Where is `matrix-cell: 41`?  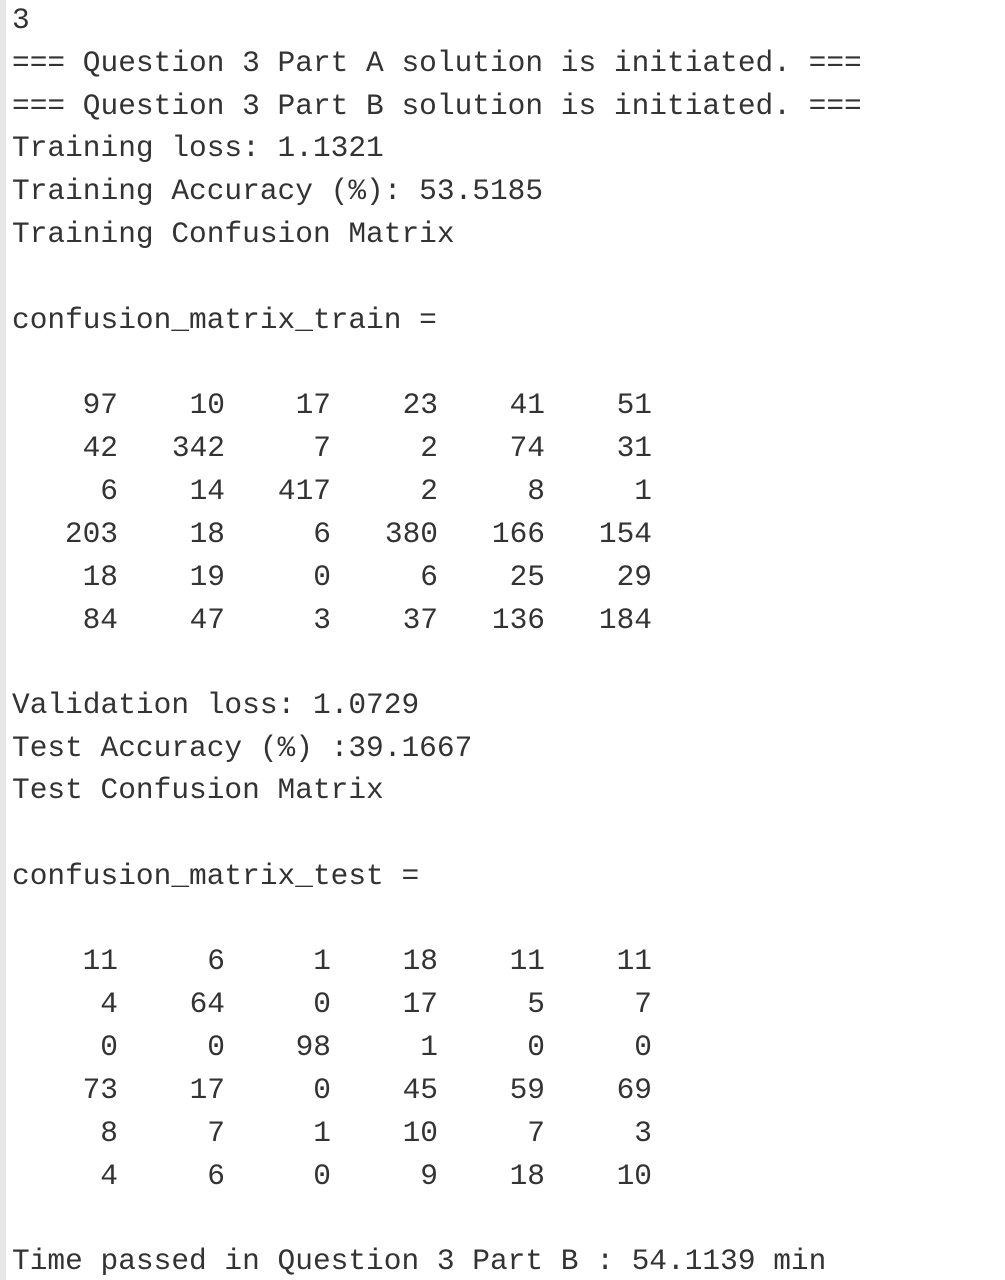
matrix-cell: 41 is located at coordinates (527, 405).